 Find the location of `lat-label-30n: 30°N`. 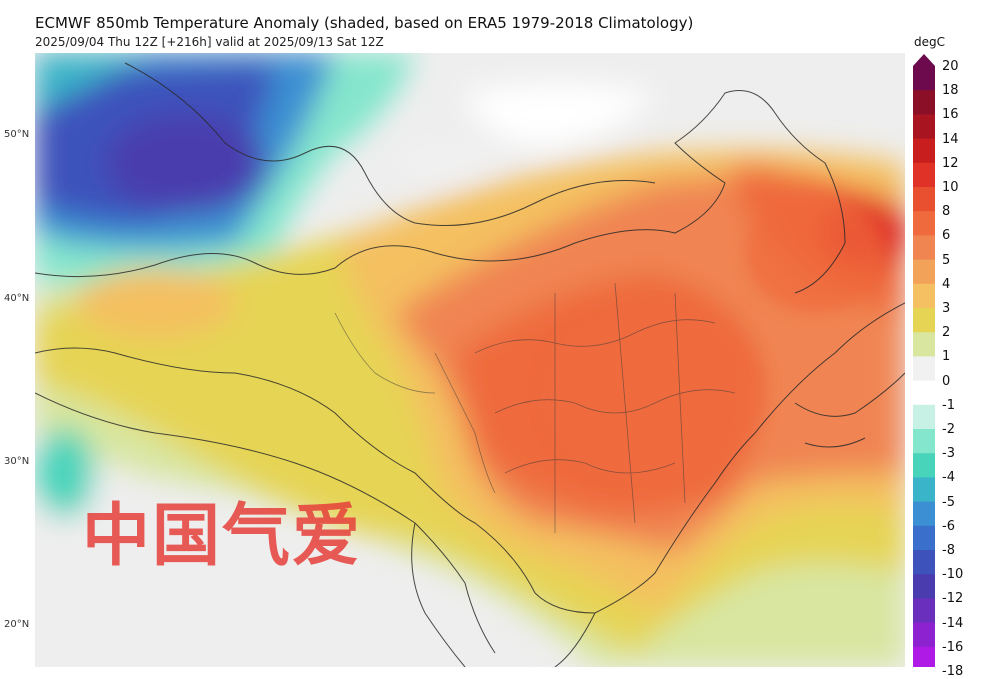

lat-label-30n: 30°N is located at coordinates (17, 461).